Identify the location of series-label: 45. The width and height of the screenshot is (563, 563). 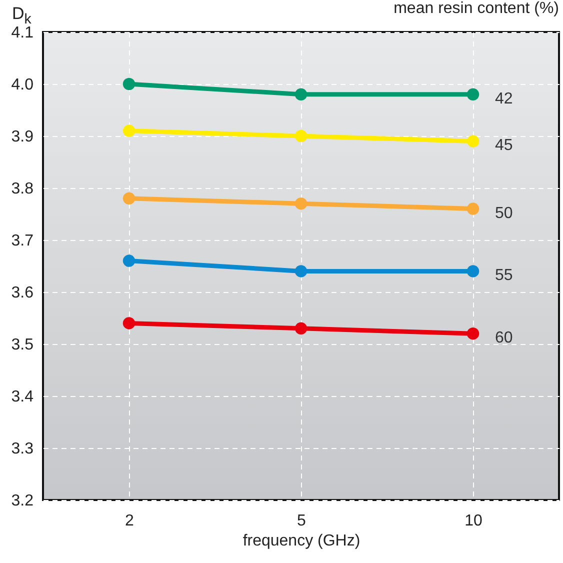
(504, 145).